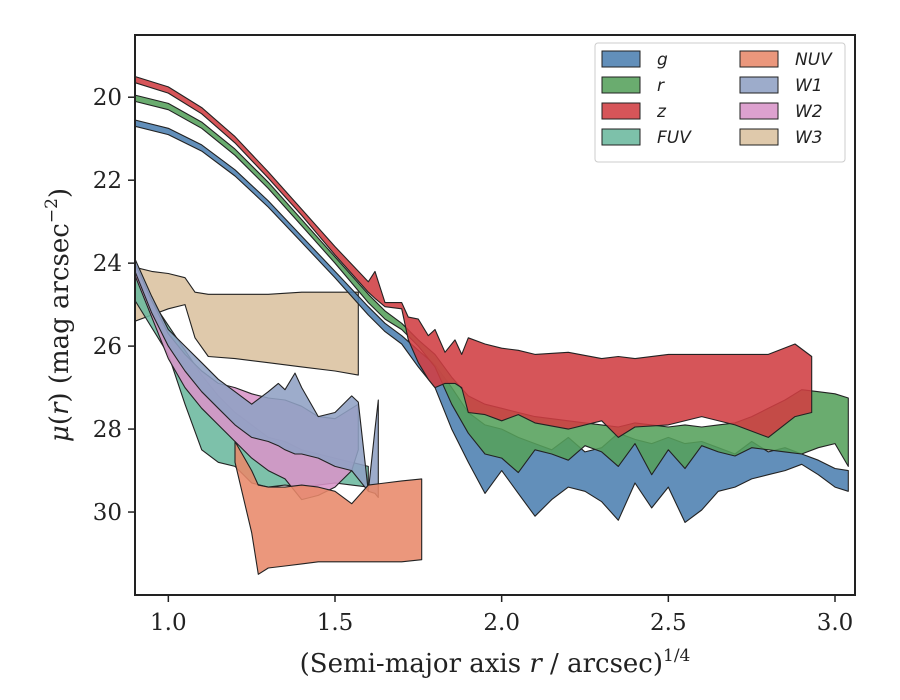  I want to click on legend-swatch-w1, so click(759, 85).